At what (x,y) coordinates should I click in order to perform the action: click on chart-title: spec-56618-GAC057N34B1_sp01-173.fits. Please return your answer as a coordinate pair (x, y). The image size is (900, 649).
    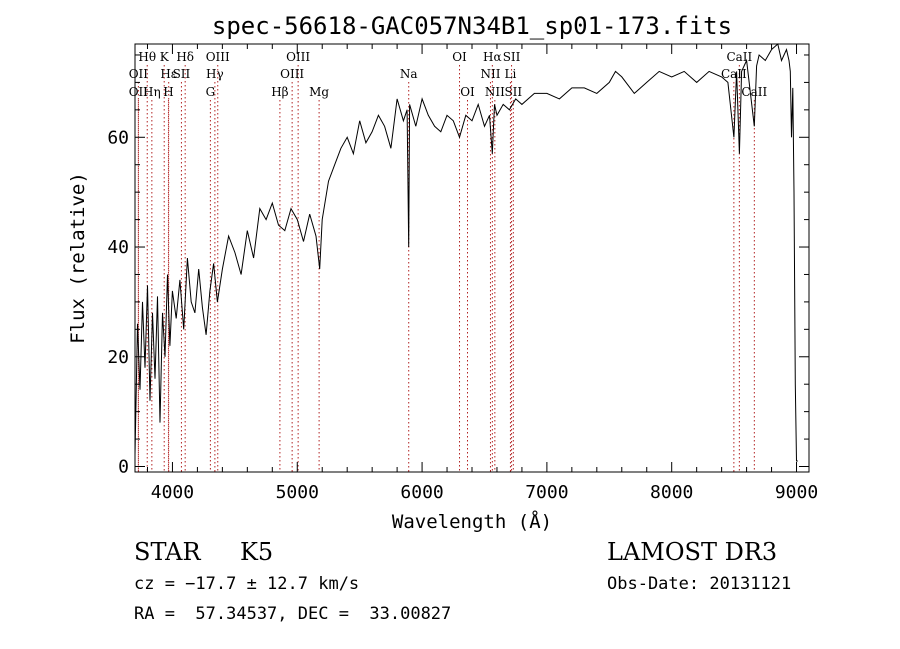
    Looking at the image, I should click on (472, 26).